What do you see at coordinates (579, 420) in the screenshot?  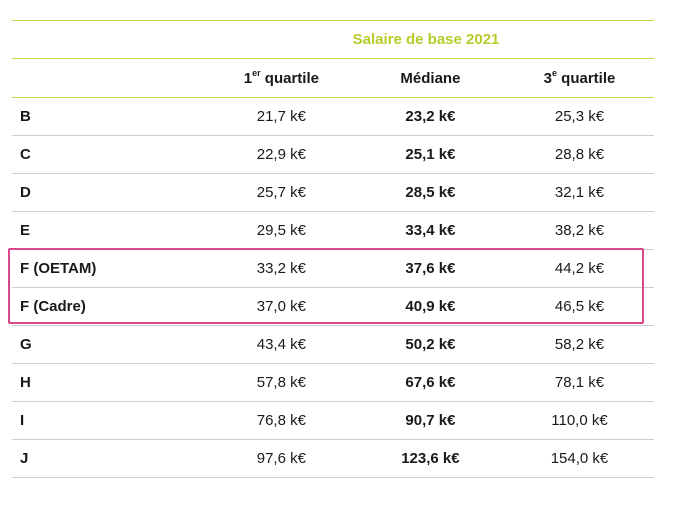 I see `q3-value: 110,0 k€` at bounding box center [579, 420].